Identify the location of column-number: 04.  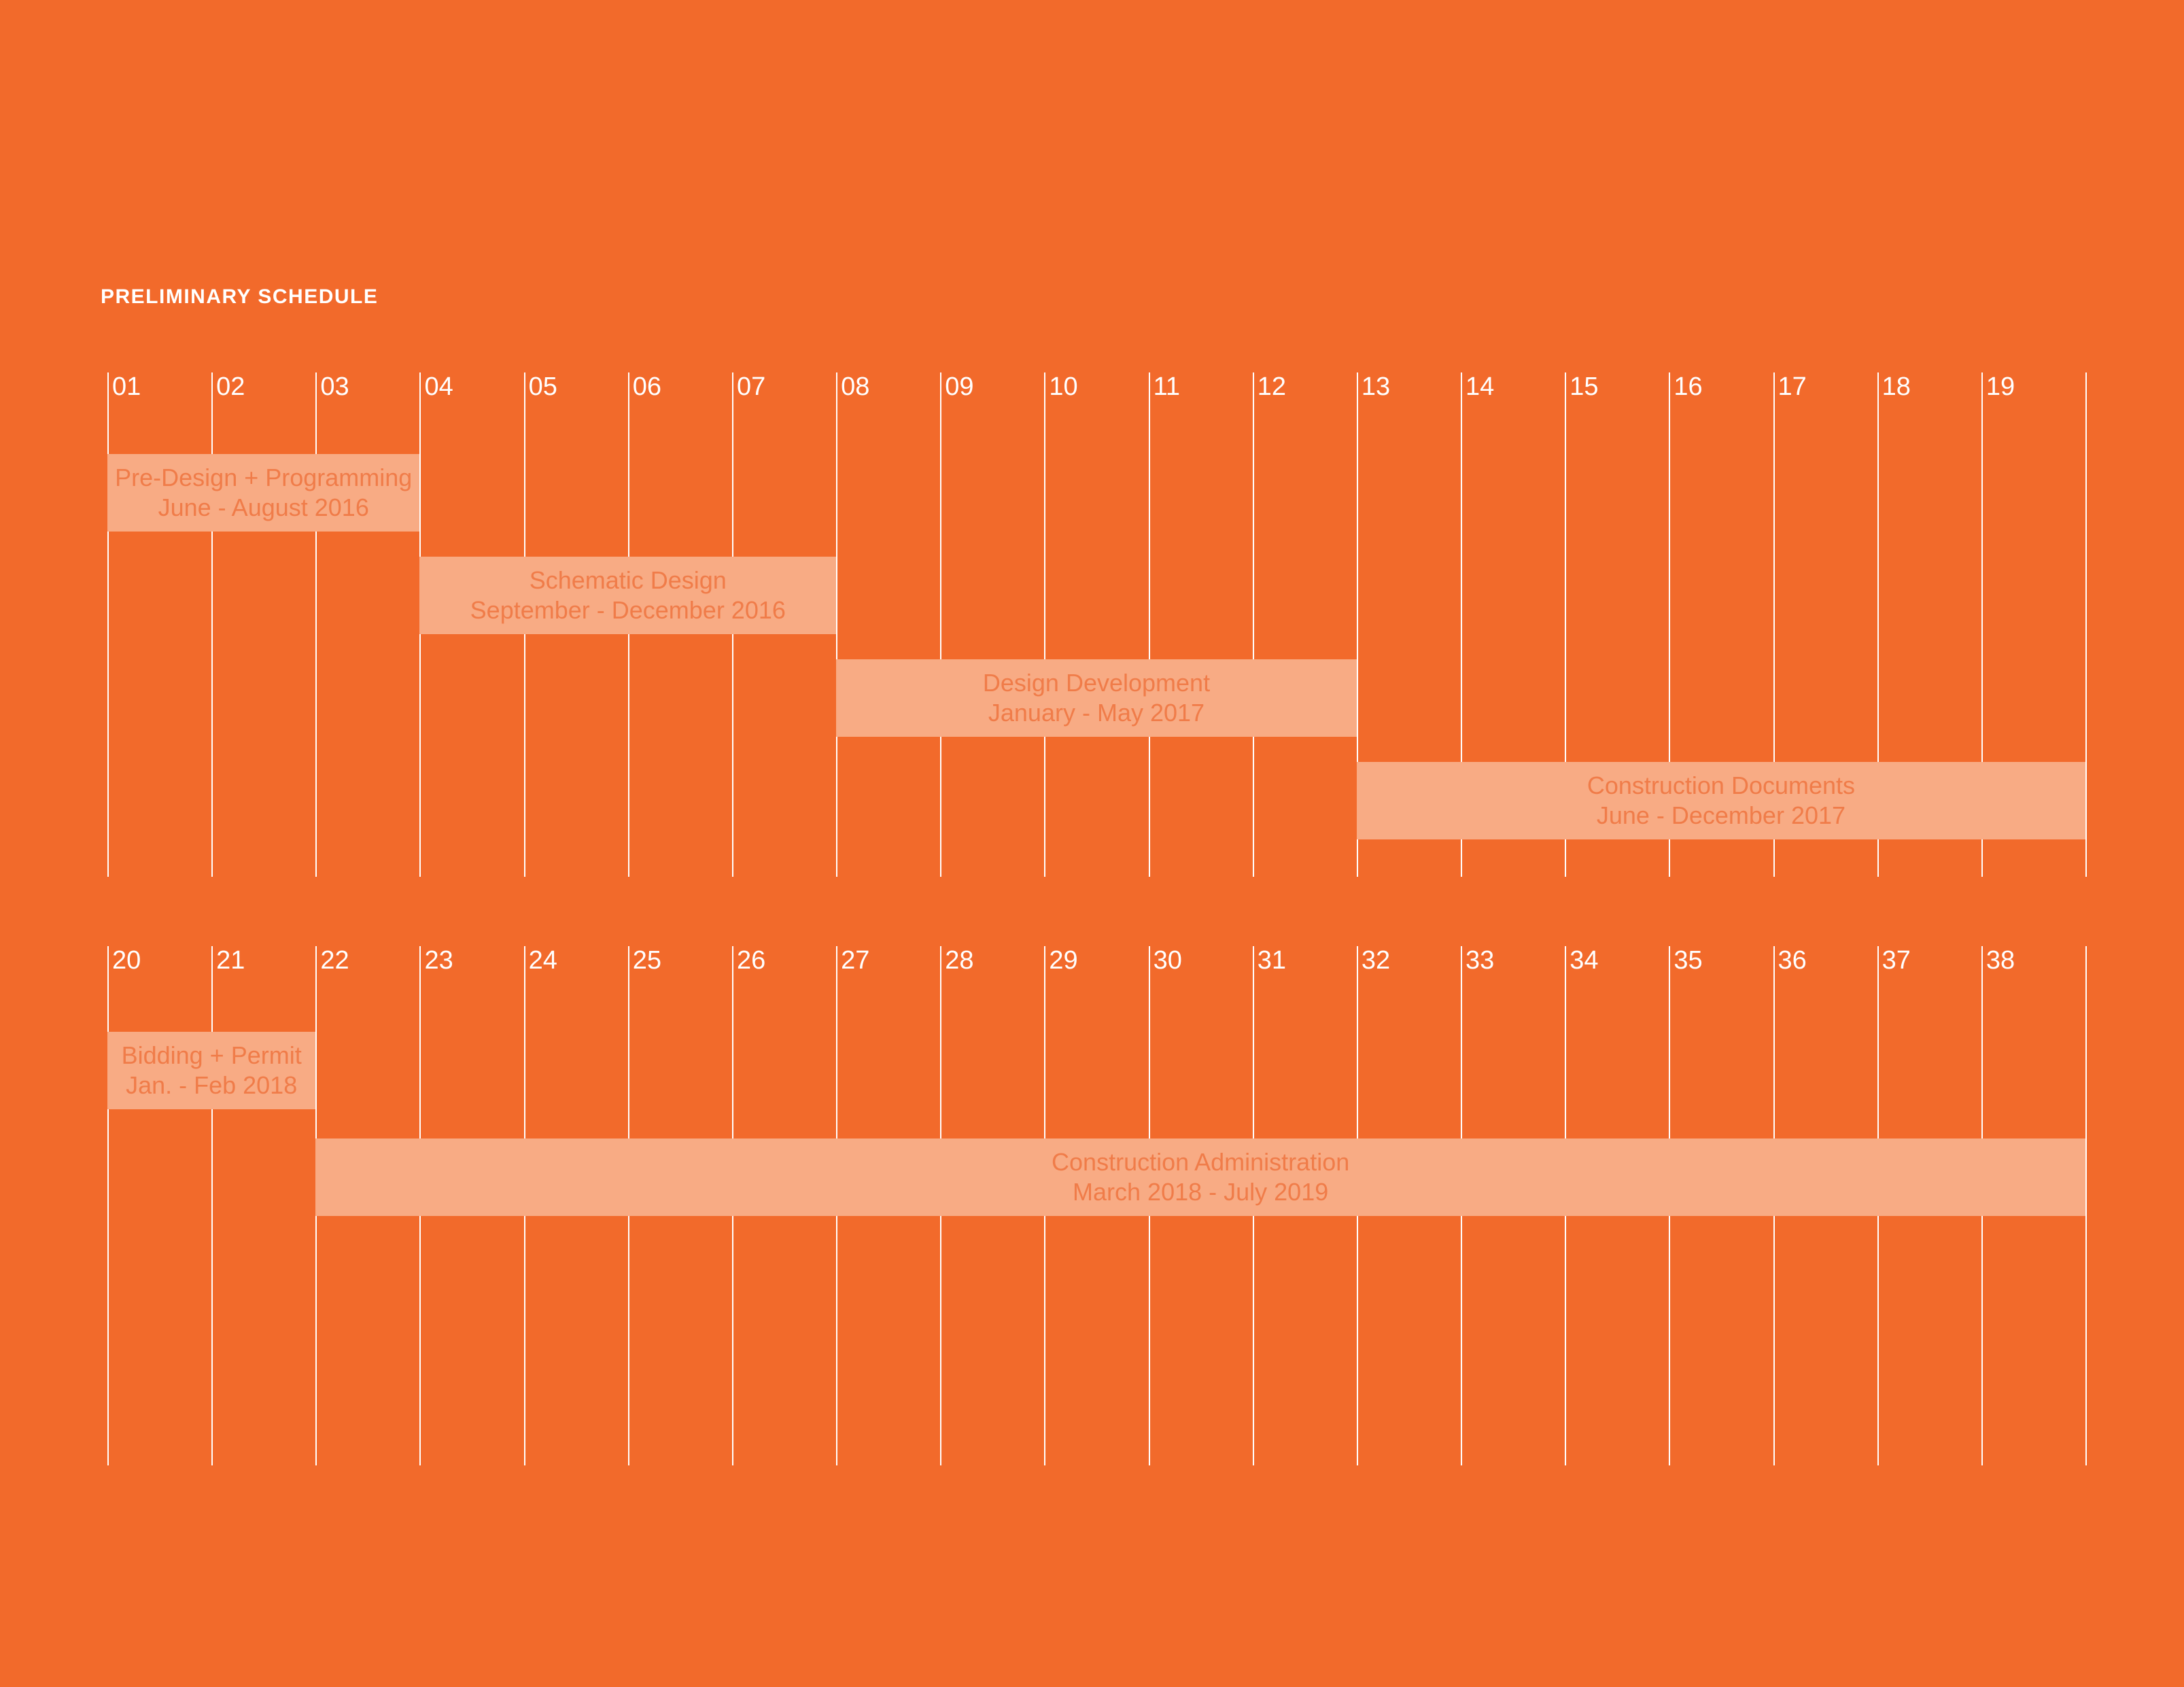
(438, 387).